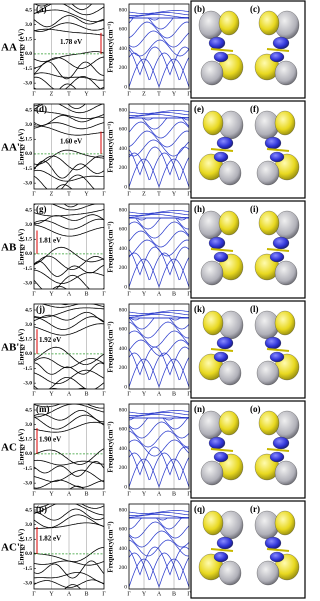  Describe the element at coordinates (255, 409) in the screenshot. I see `image-label: (o)` at that location.